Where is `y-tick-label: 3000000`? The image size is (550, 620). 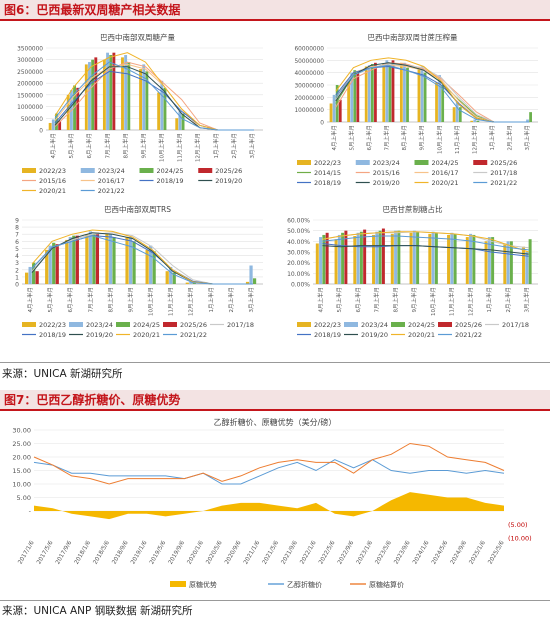
y-tick-label: 3000000 is located at coordinates (30, 61).